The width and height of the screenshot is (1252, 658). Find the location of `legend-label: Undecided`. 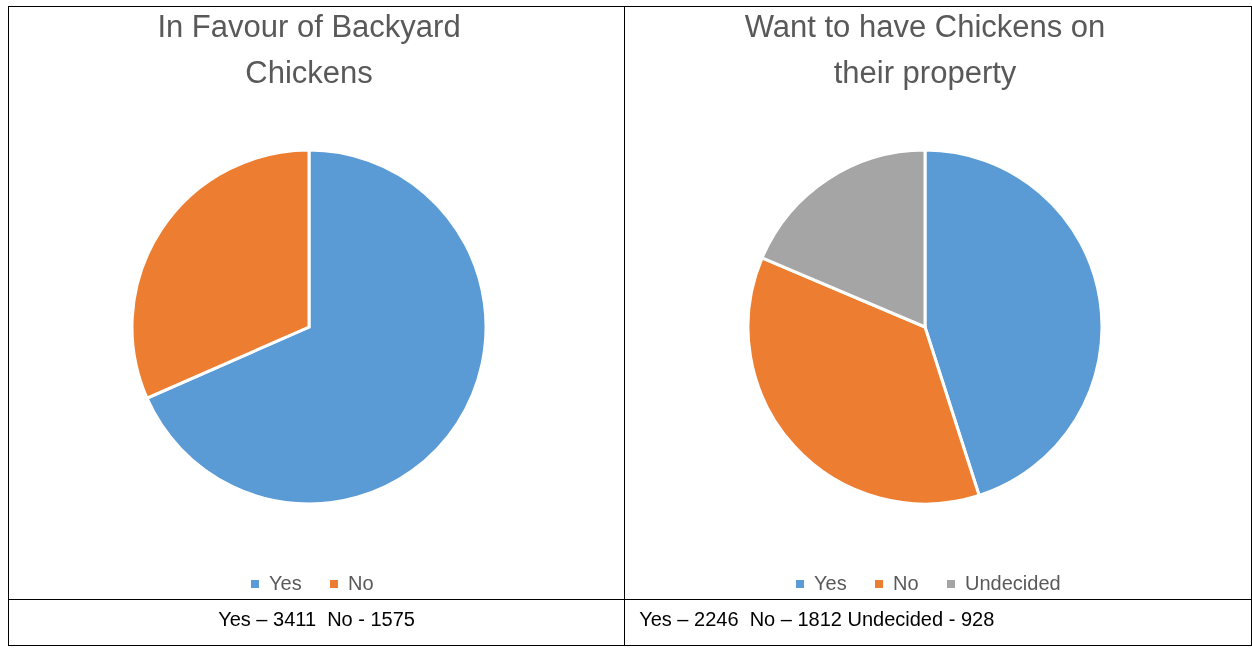

legend-label: Undecided is located at coordinates (1013, 583).